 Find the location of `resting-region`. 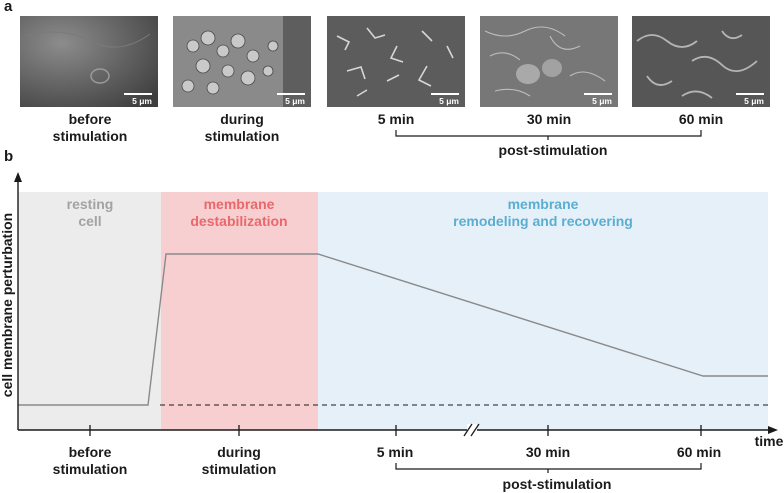

resting-region is located at coordinates (89, 311).